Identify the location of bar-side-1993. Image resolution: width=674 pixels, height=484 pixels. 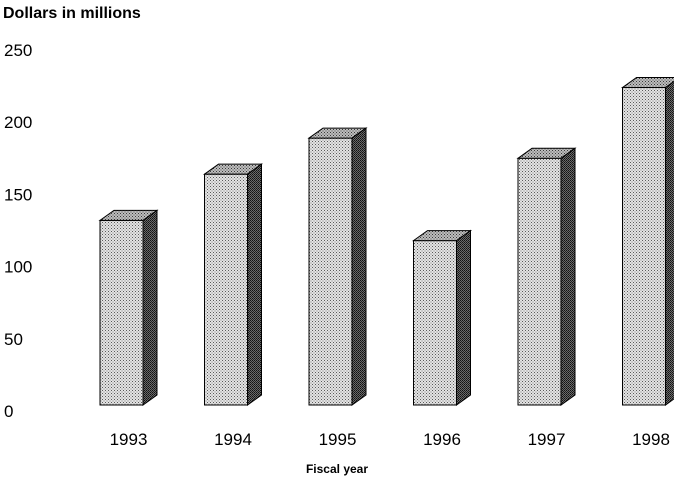
(150, 307).